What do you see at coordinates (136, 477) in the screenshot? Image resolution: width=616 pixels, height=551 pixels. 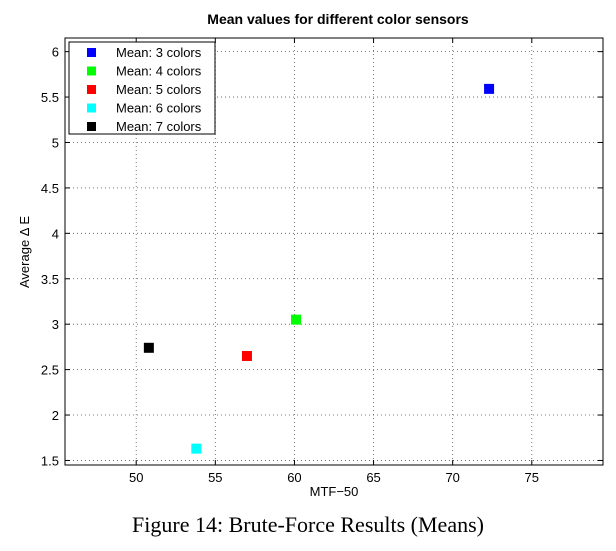 I see `x-tick-label: 50` at bounding box center [136, 477].